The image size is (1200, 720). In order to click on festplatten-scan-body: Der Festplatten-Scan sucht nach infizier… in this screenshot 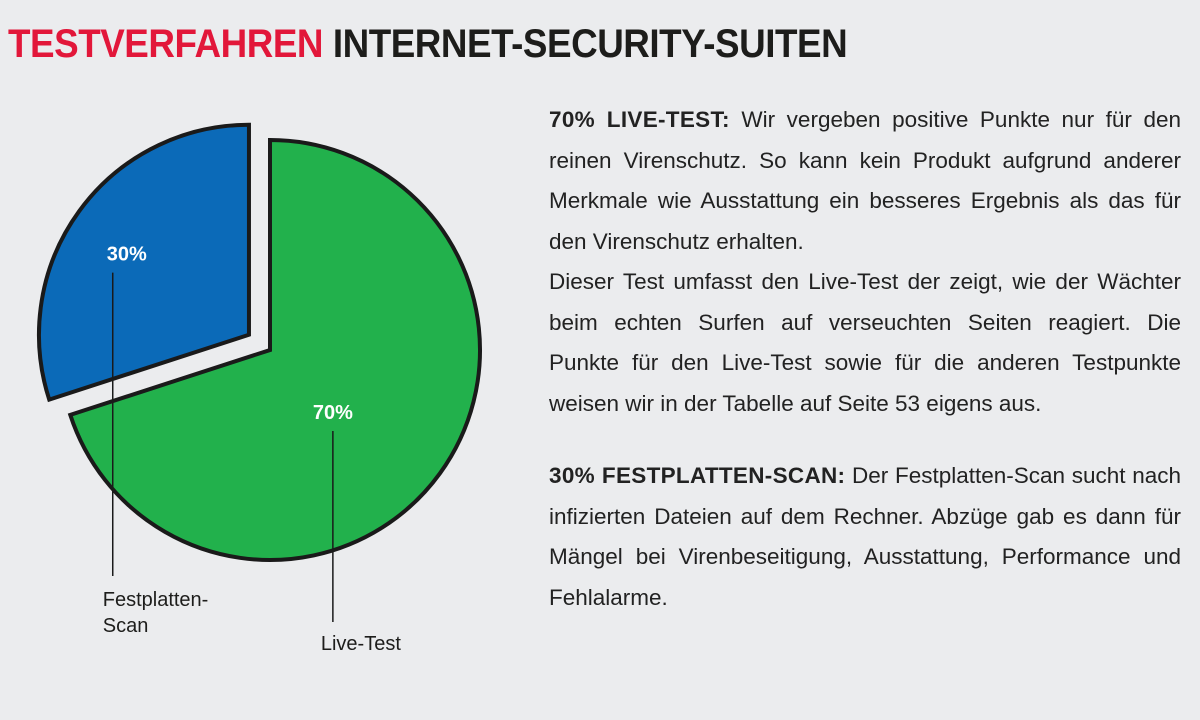, I will do `click(865, 536)`.